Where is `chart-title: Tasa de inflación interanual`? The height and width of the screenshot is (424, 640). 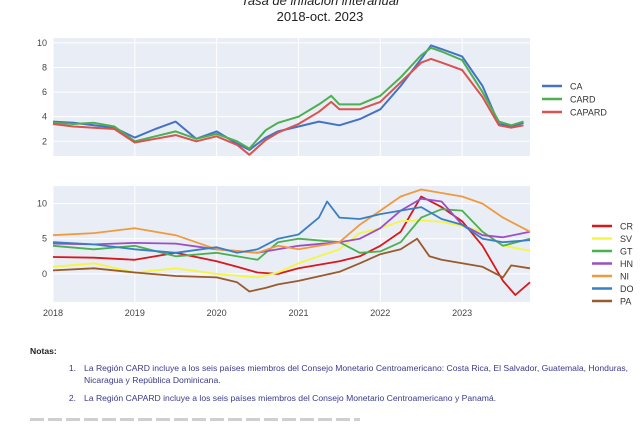 chart-title: Tasa de inflación interanual is located at coordinates (320, 4).